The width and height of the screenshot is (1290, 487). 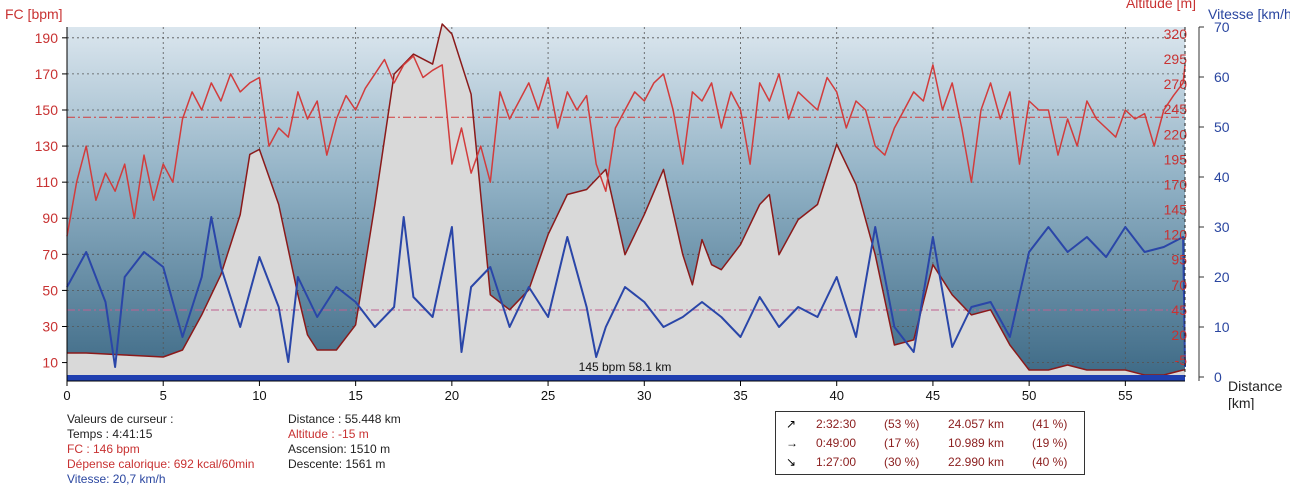 I want to click on altitude-tick-label: 245, so click(x=1176, y=109).